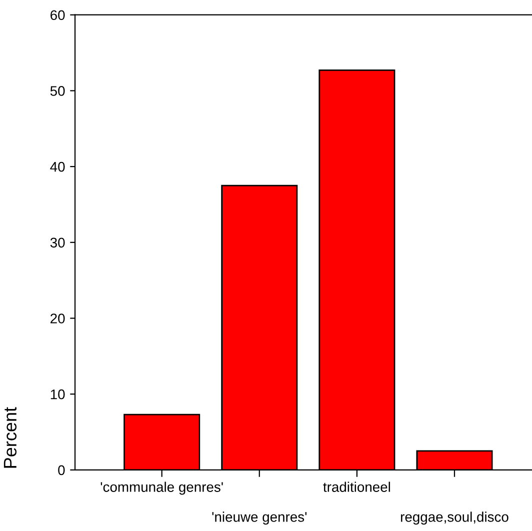 This screenshot has width=532, height=531. I want to click on x-tick-label: traditioneel, so click(356, 487).